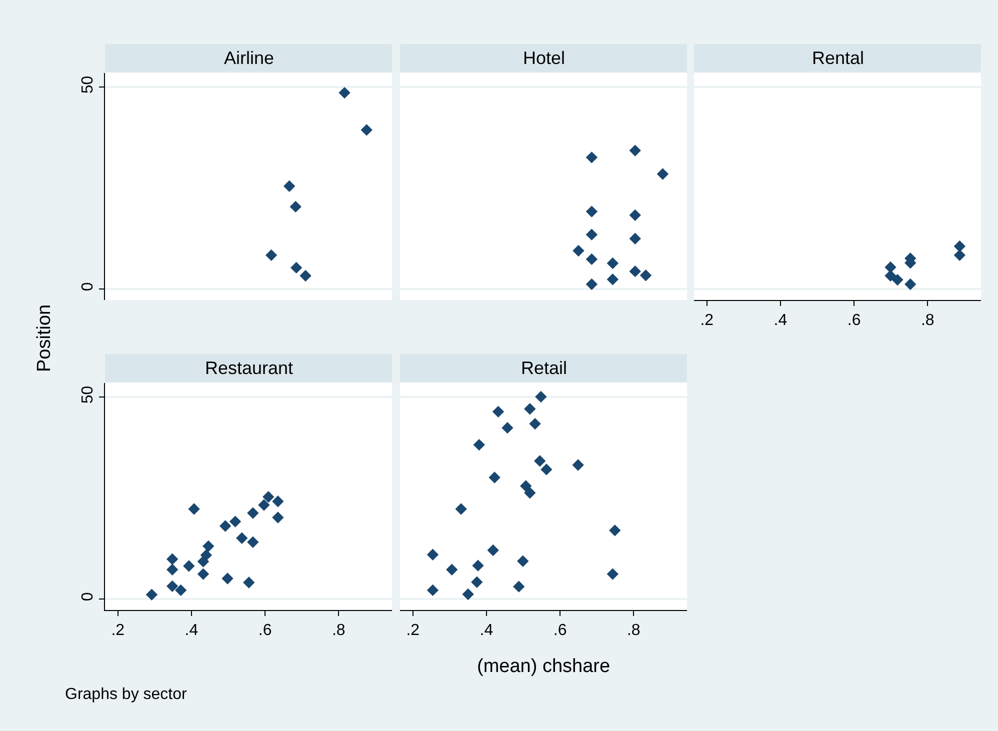 This screenshot has height=731, width=998. Describe the element at coordinates (544, 58) in the screenshot. I see `chart-title: Hotel` at that location.